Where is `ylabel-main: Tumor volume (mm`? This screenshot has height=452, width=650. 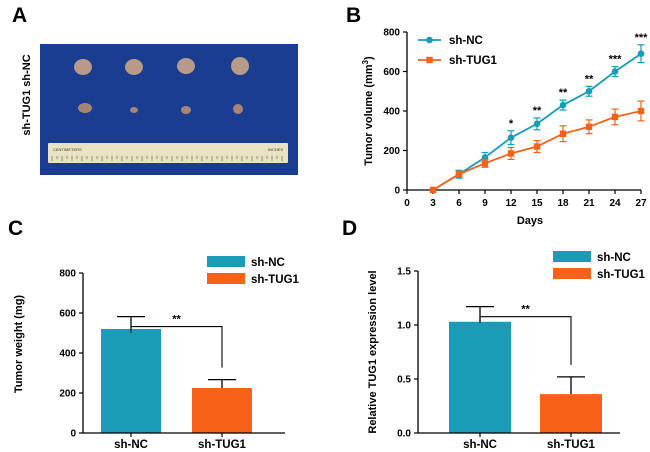 ylabel-main: Tumor volume (mm is located at coordinates (369, 114).